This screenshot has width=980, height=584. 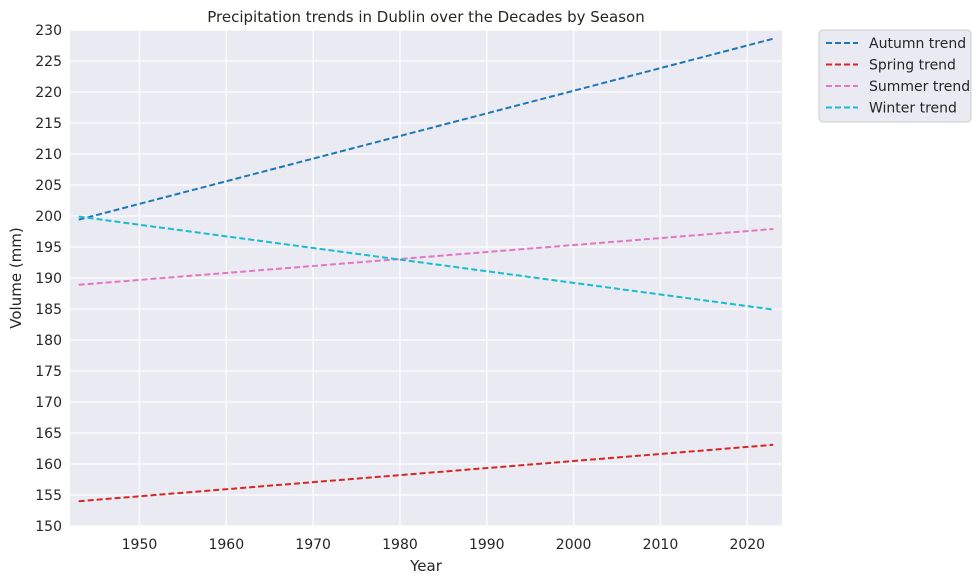 What do you see at coordinates (487, 545) in the screenshot?
I see `x-tick-label: 1990` at bounding box center [487, 545].